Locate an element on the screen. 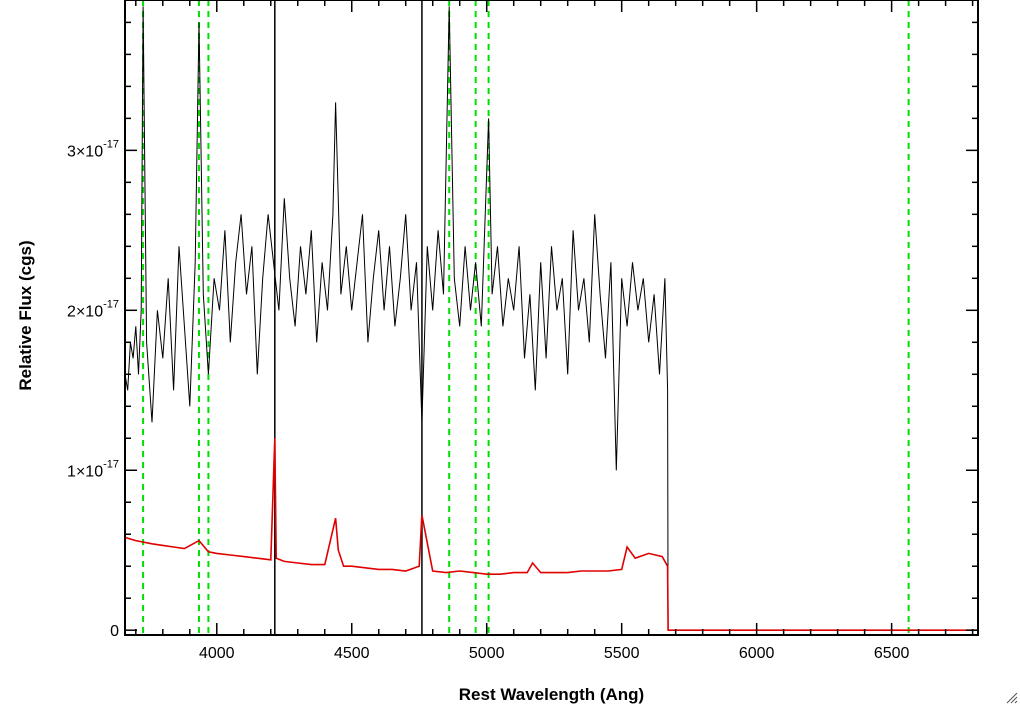  y-tick-labels: 01×10-172×10-173×10-17 is located at coordinates (93, 389).